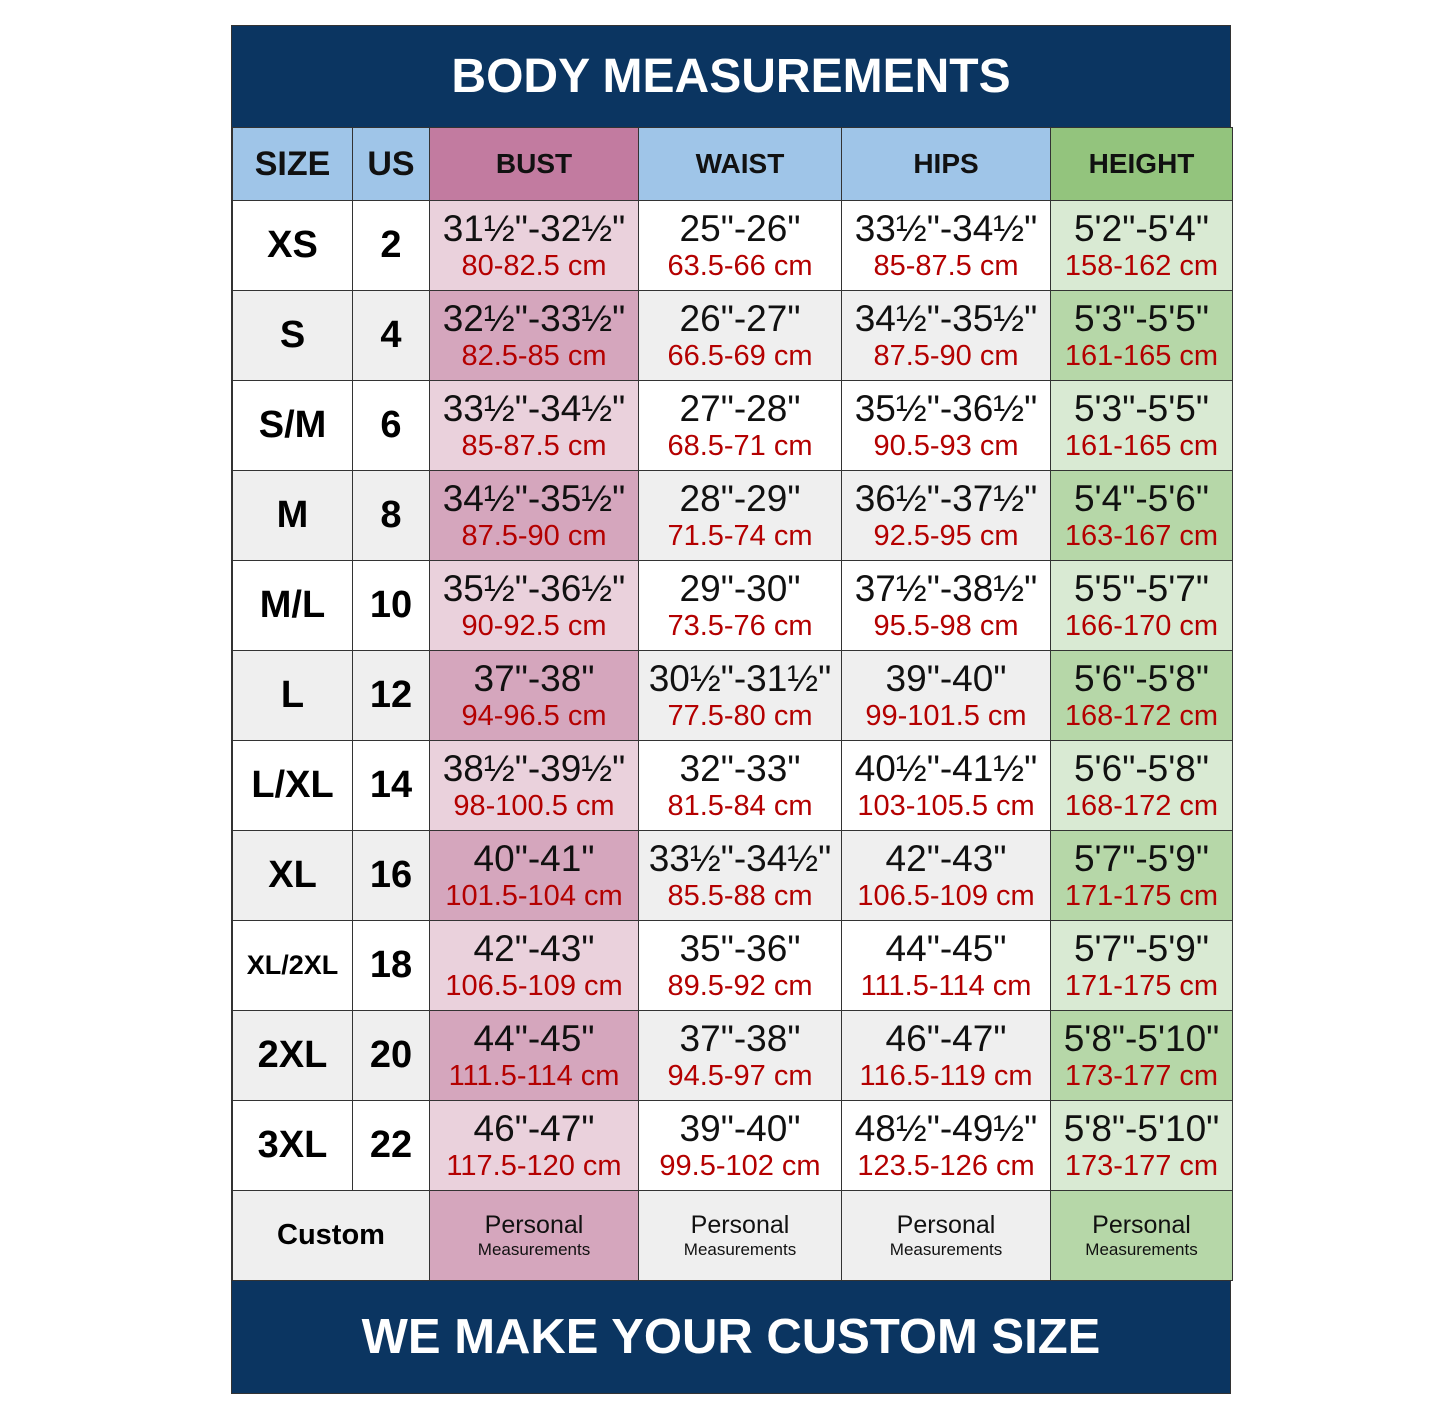 Image resolution: width=1445 pixels, height=1418 pixels. I want to click on chart-footer: WE MAKE YOUR CUSTOM SIZE, so click(731, 1337).